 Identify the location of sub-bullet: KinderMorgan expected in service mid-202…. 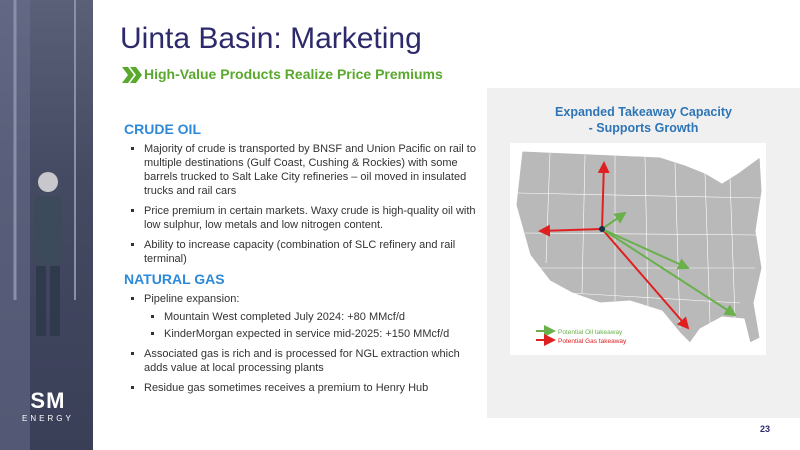
(325, 334).